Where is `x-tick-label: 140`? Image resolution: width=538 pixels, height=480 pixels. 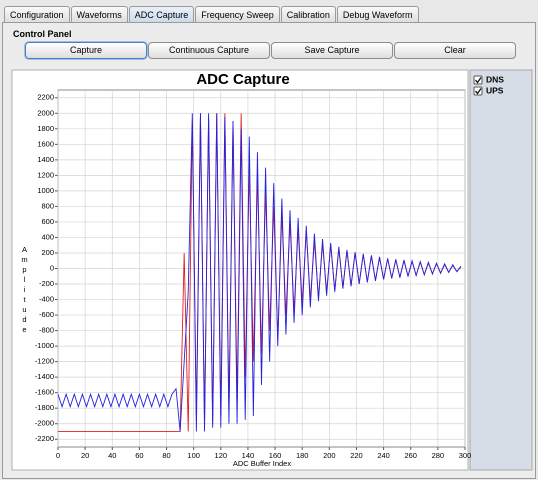
x-tick-label: 140 is located at coordinates (248, 455).